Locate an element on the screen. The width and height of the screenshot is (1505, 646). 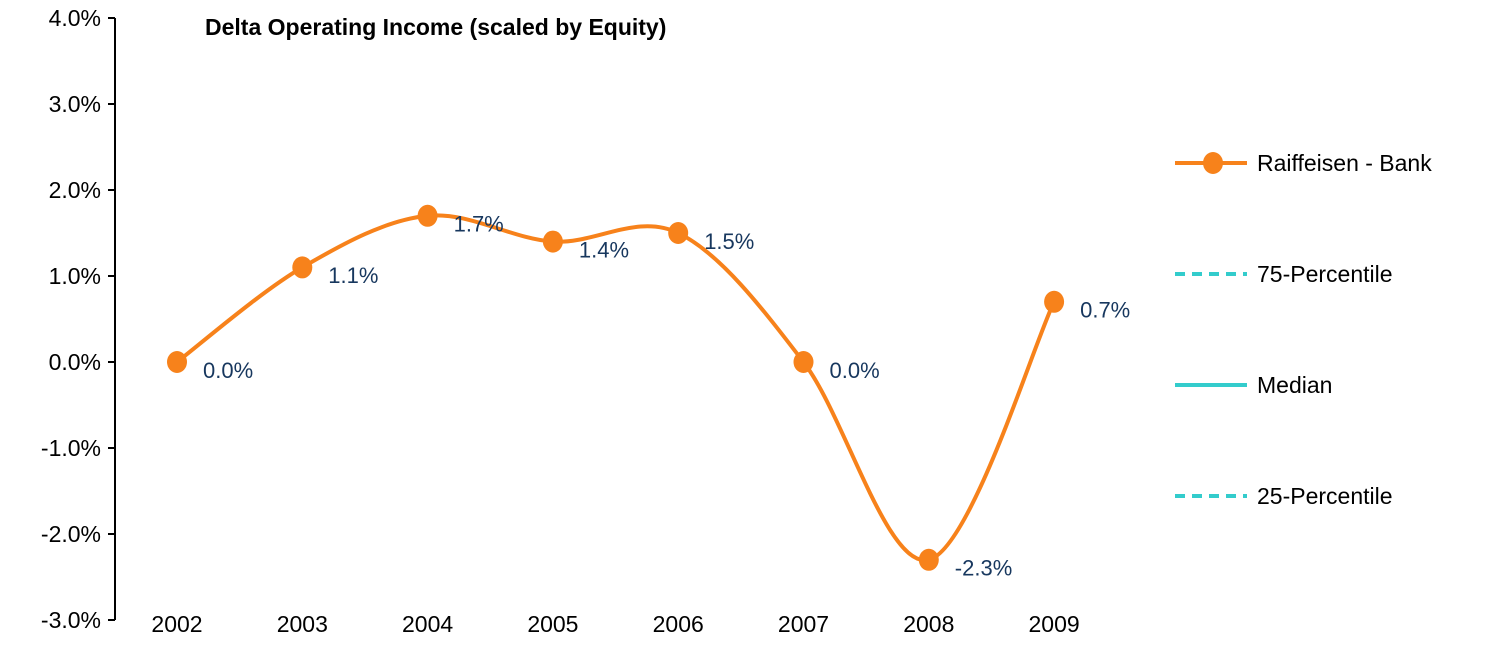
x-tick-label: 2008 is located at coordinates (928, 624).